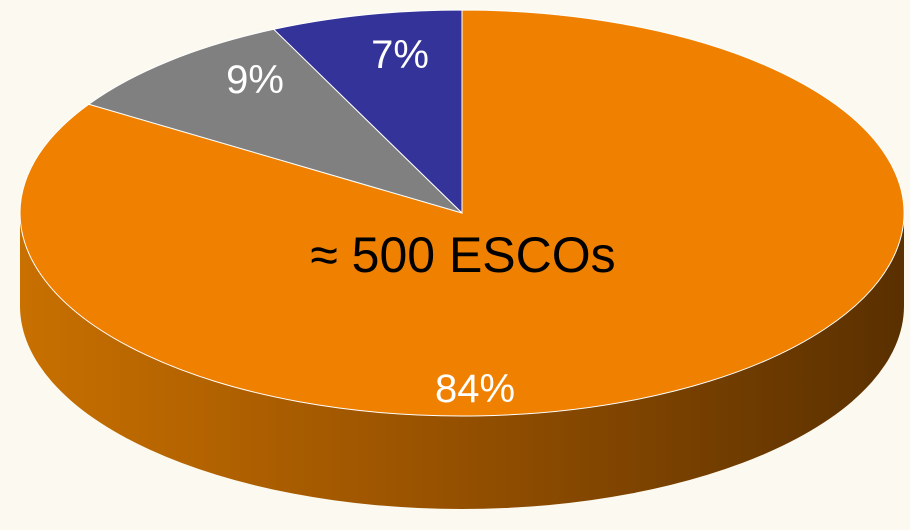  Describe the element at coordinates (255, 80) in the screenshot. I see `slice-label-2: 9%` at that location.